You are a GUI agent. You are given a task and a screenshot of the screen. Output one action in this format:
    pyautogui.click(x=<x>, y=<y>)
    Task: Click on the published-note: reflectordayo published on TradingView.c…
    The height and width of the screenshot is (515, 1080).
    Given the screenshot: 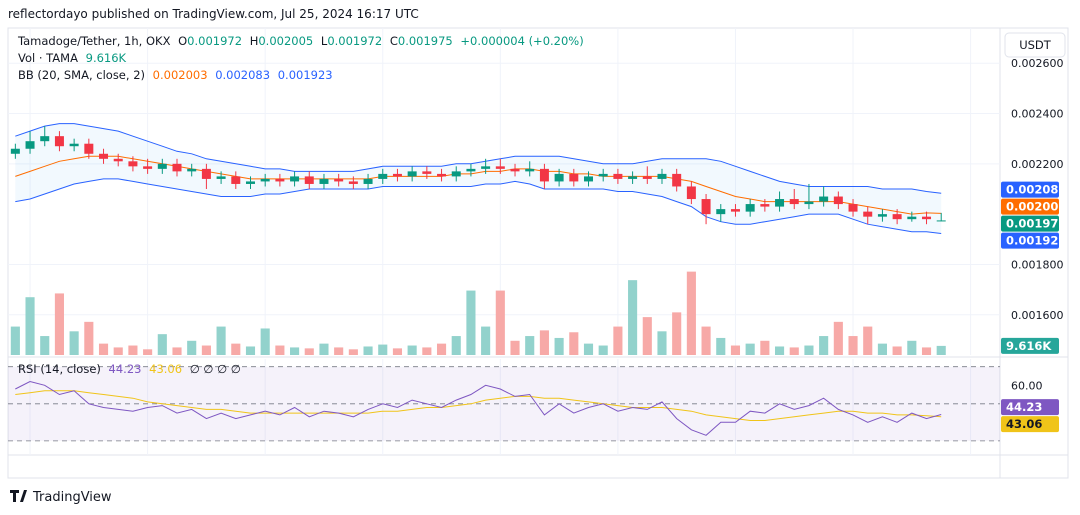 What is the action you would take?
    pyautogui.click(x=213, y=14)
    